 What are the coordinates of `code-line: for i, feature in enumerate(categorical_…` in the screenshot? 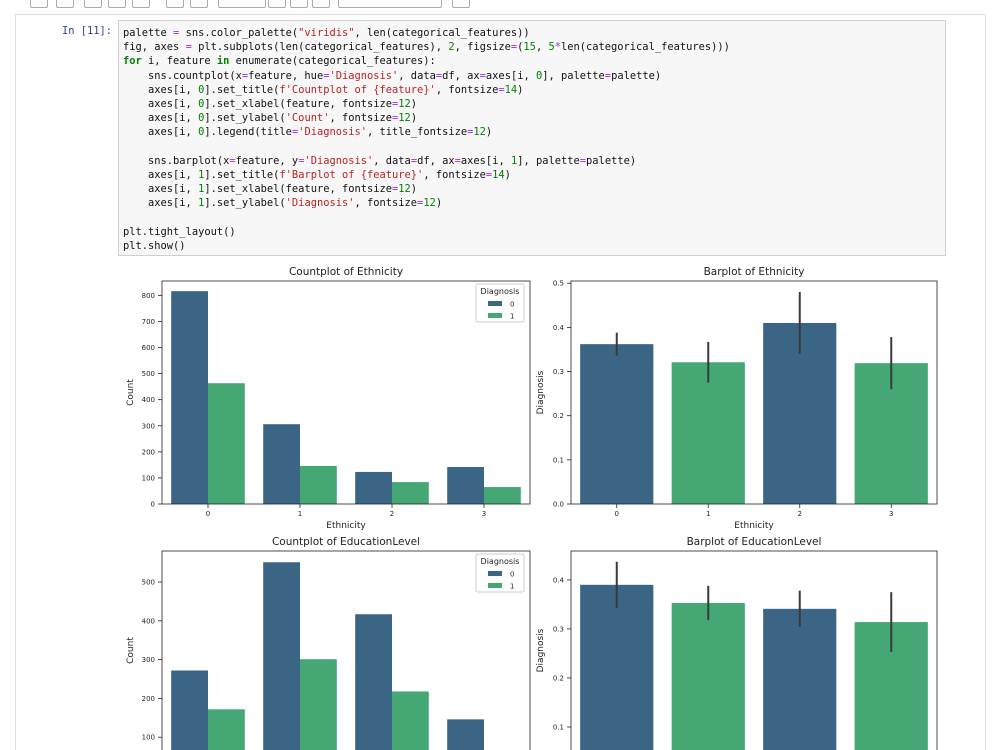 It's located at (279, 61).